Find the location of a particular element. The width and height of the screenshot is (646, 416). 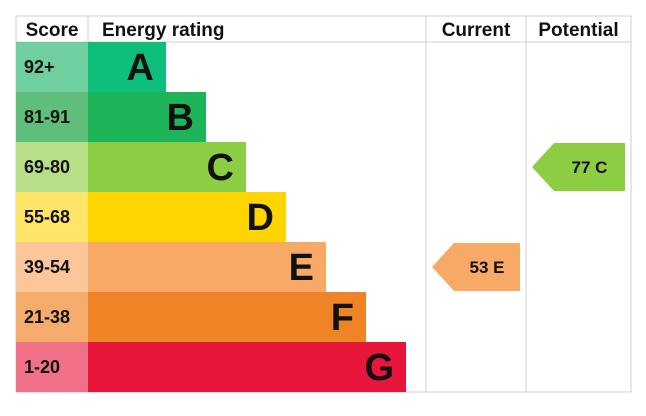

score-cell-f is located at coordinates (52, 317).